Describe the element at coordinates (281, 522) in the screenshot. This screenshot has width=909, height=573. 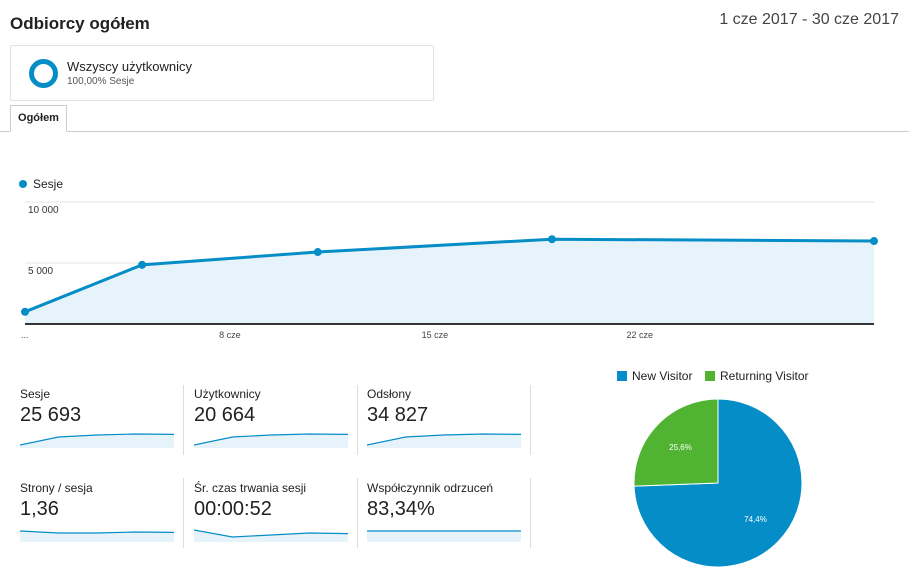
I see `metric-card: Śr. czas trwania sesji 00:00:52` at that location.